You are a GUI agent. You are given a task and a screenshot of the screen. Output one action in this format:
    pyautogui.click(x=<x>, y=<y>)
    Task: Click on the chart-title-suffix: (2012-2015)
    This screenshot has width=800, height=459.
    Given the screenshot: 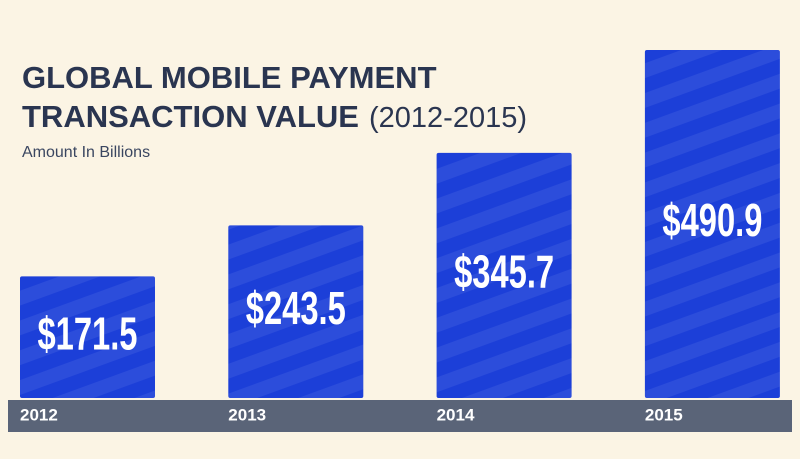 What is the action you would take?
    pyautogui.click(x=448, y=118)
    